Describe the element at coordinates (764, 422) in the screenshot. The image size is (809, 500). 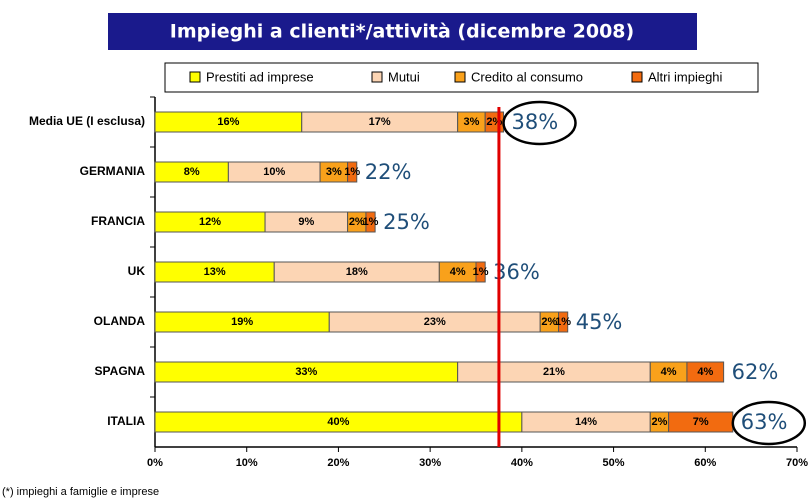
I see `total-annotation: 63%` at that location.